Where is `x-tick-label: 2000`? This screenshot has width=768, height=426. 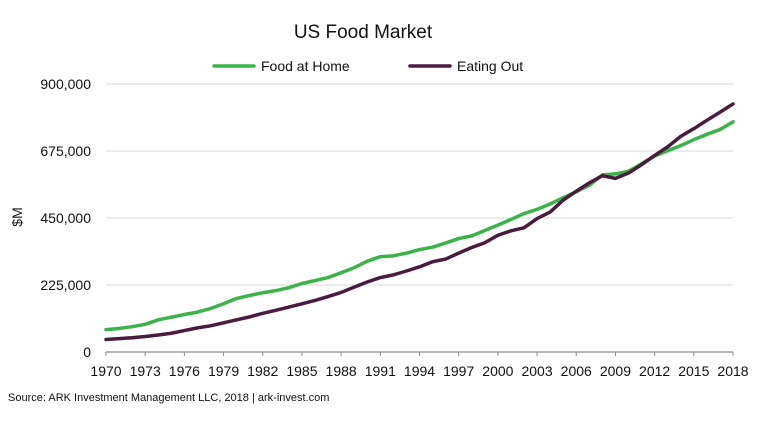 x-tick-label: 2000 is located at coordinates (497, 371).